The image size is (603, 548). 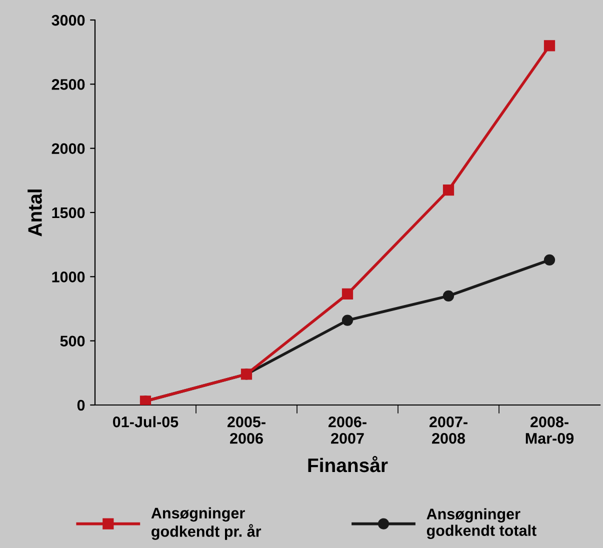 What do you see at coordinates (35, 213) in the screenshot?
I see `y-axis-title: Antal` at bounding box center [35, 213].